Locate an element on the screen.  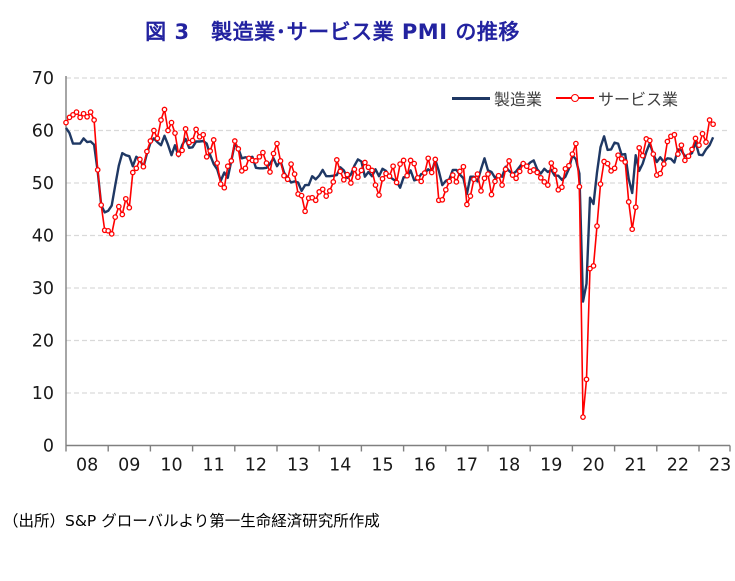
svg-text: 0 is located at coordinates (48, 447).